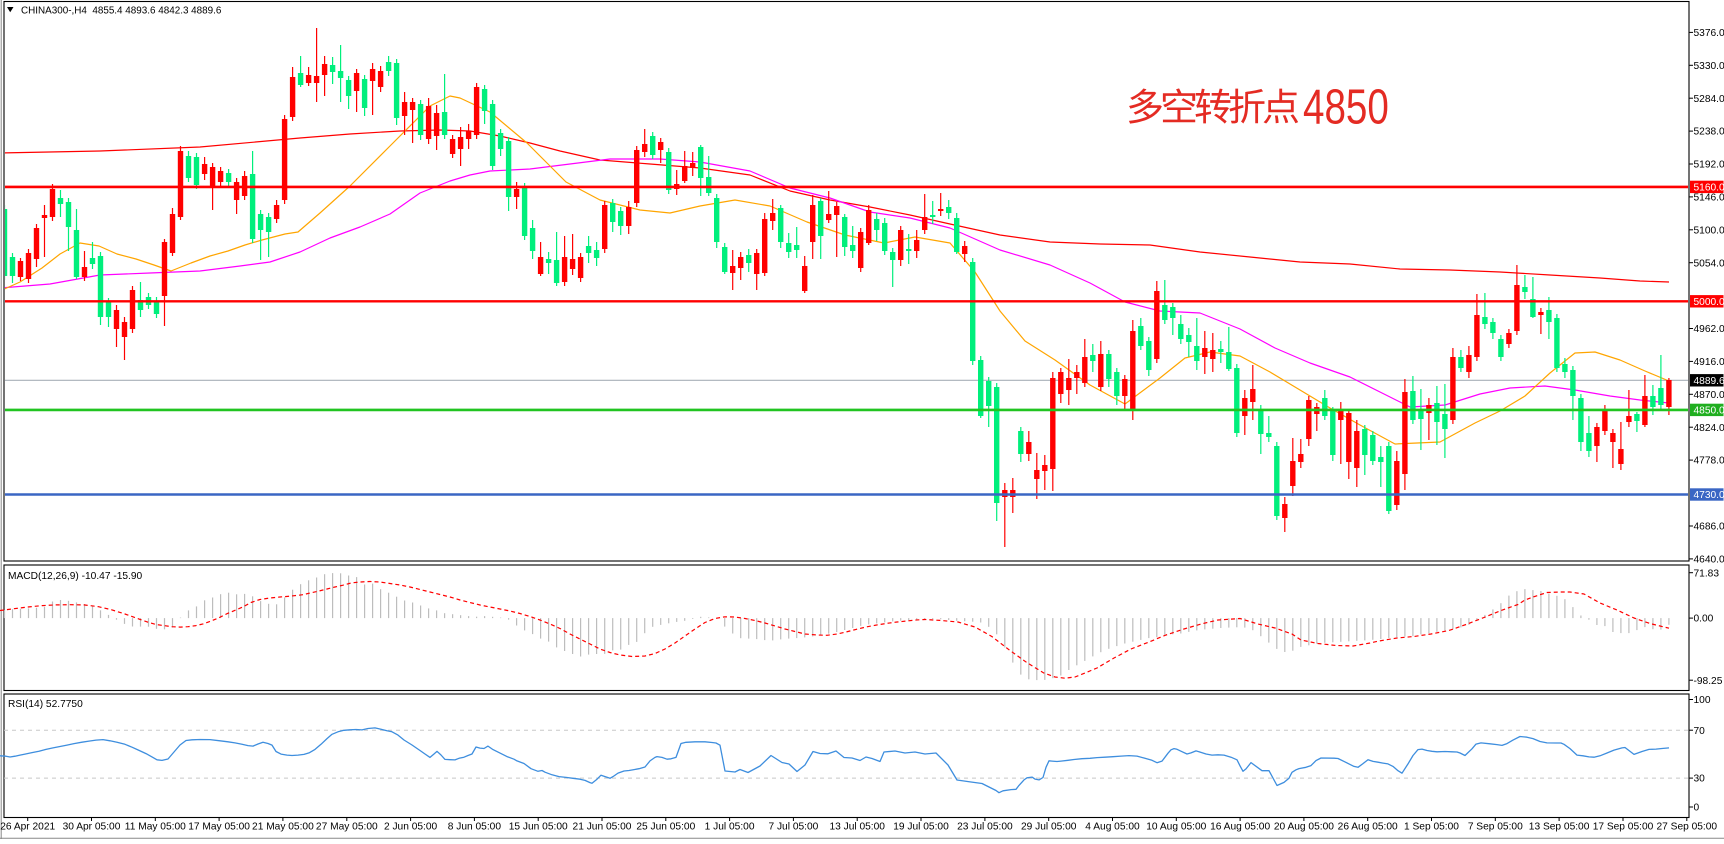 The height and width of the screenshot is (844, 1724). What do you see at coordinates (1709, 198) in the screenshot?
I see `svg-text: 5146.0` at bounding box center [1709, 198].